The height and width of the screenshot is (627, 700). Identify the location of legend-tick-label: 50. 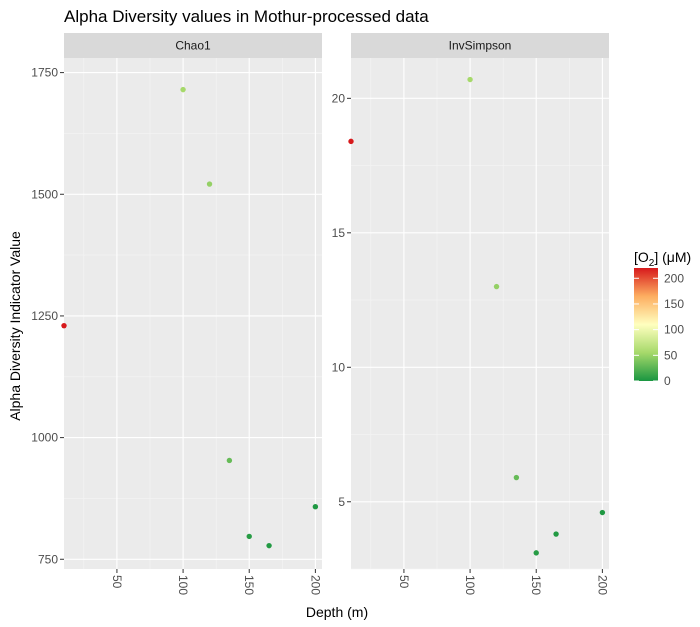
(671, 355).